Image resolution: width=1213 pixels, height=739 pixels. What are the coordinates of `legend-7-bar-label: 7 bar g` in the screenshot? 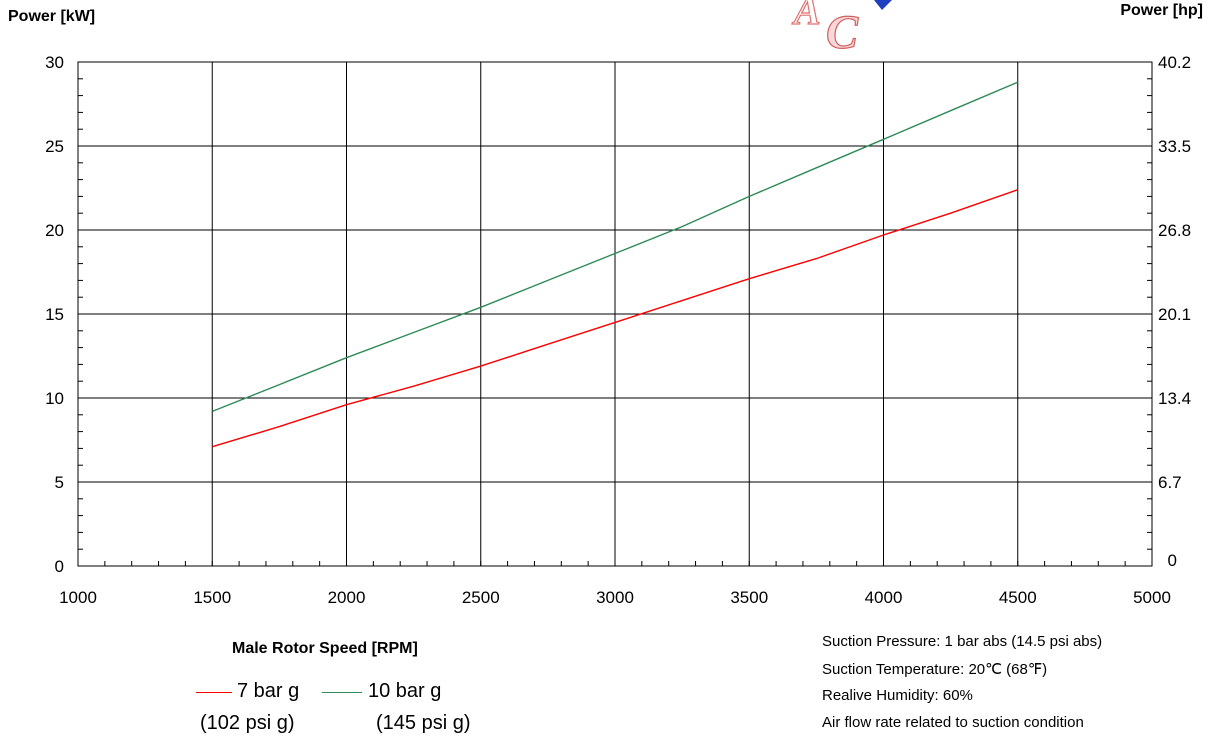 It's located at (268, 691).